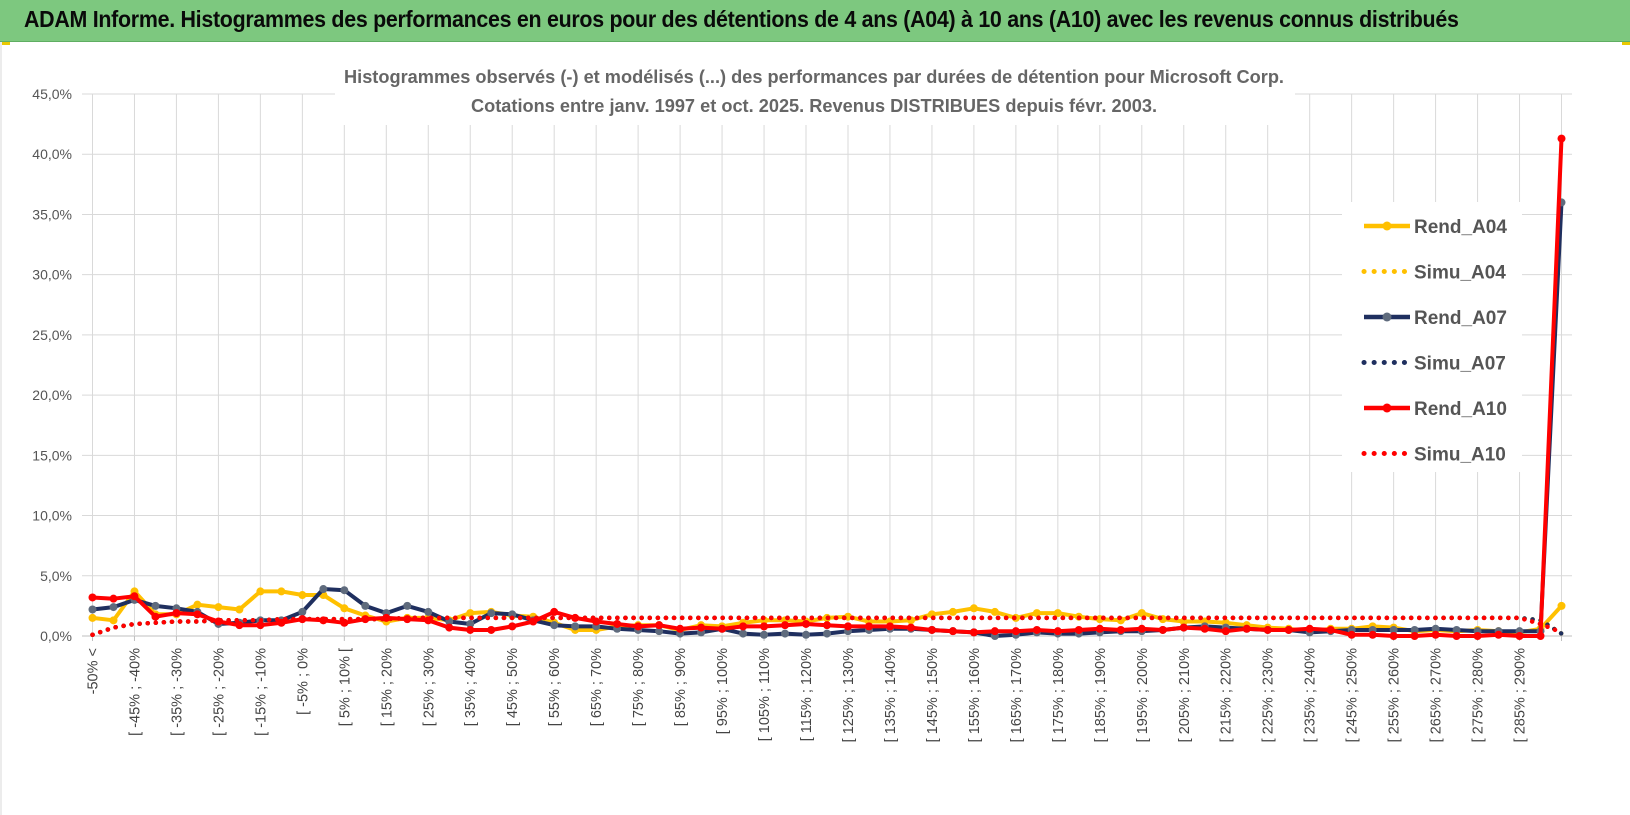  I want to click on x-tick-label: [ 5% ; 10% [, so click(345, 687).